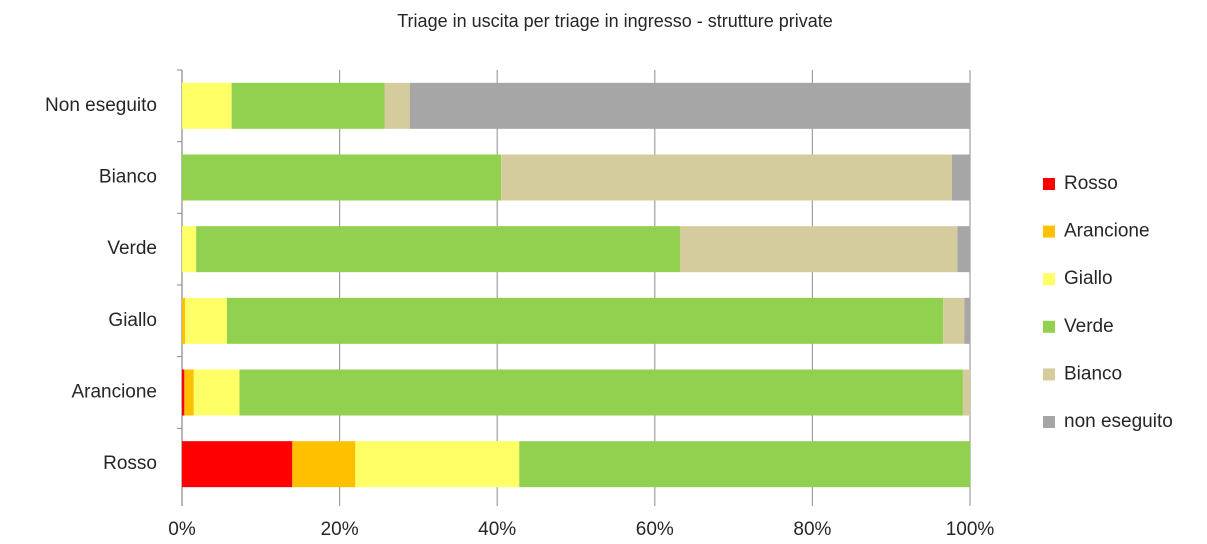  I want to click on x-tick-label: 80%, so click(812, 529).